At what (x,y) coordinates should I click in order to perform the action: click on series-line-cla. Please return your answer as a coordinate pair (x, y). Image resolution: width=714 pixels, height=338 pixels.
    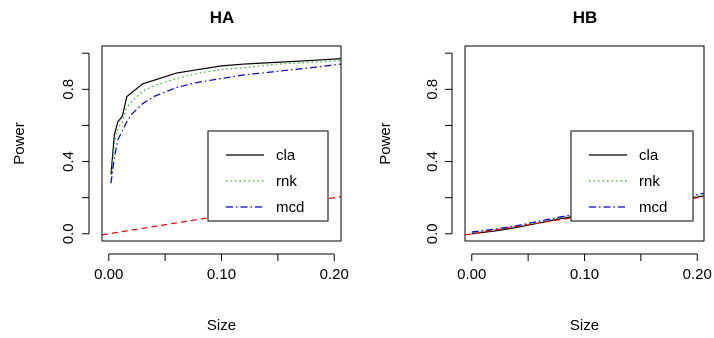
    Looking at the image, I should click on (225, 116).